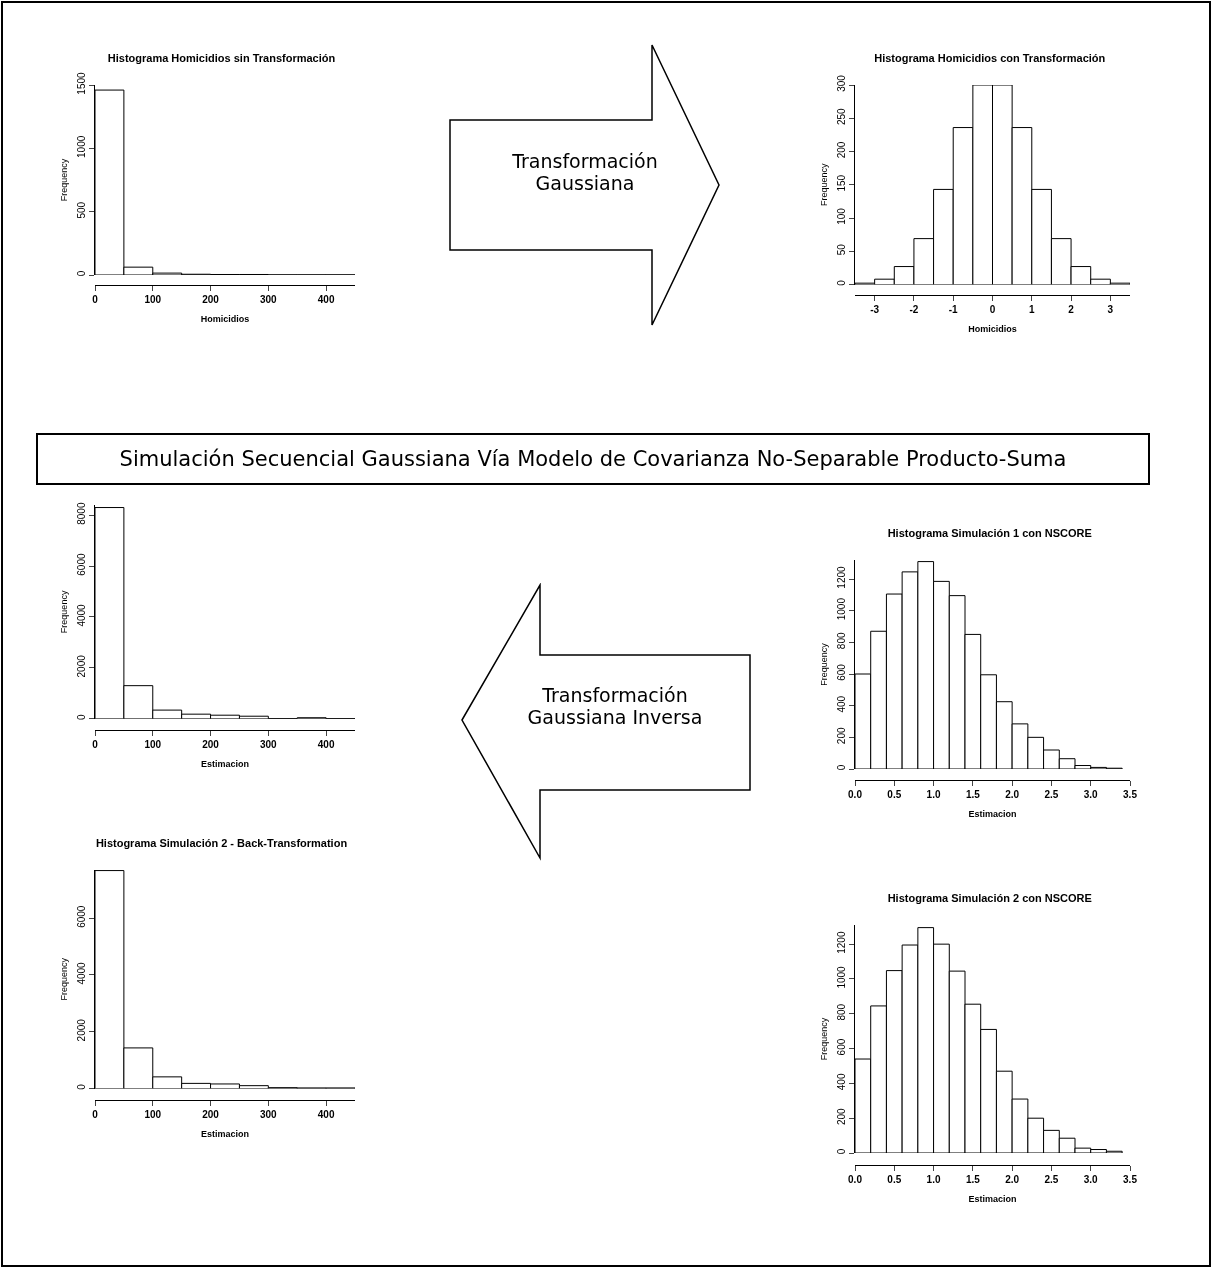  What do you see at coordinates (841, 116) in the screenshot?
I see `y-tick-label: 250` at bounding box center [841, 116].